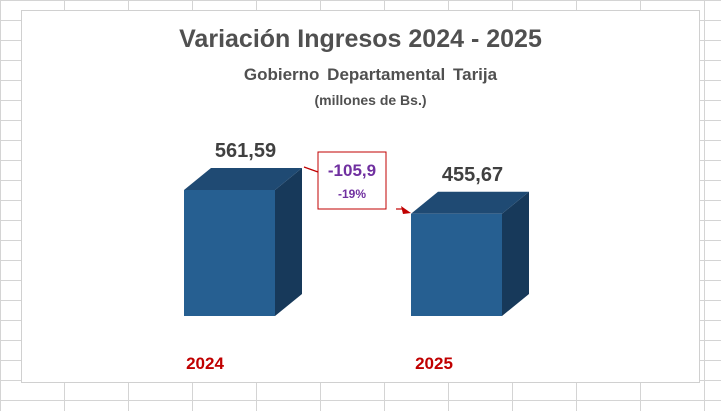 This screenshot has height=411, width=721. I want to click on bar-top-2025, so click(470, 202).